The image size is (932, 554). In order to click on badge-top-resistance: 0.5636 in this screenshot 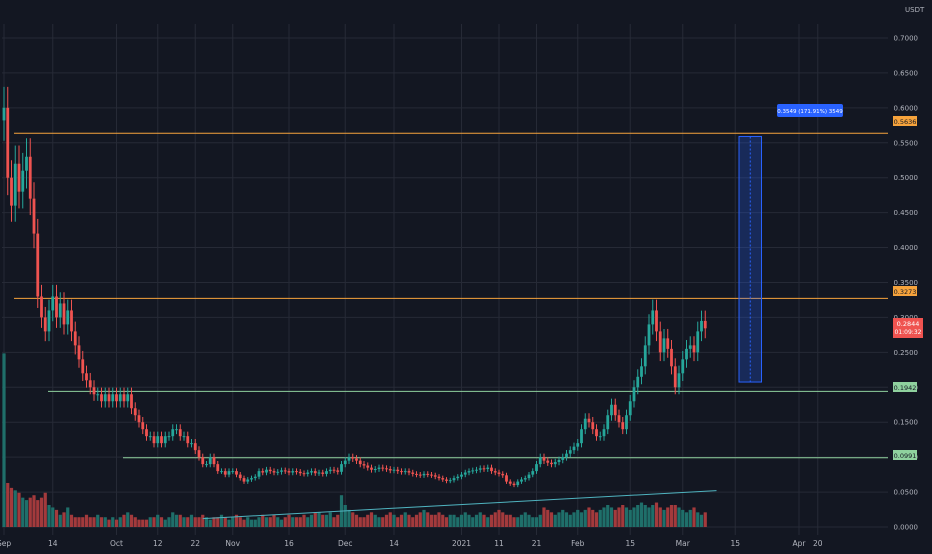, I will do `click(905, 121)`.